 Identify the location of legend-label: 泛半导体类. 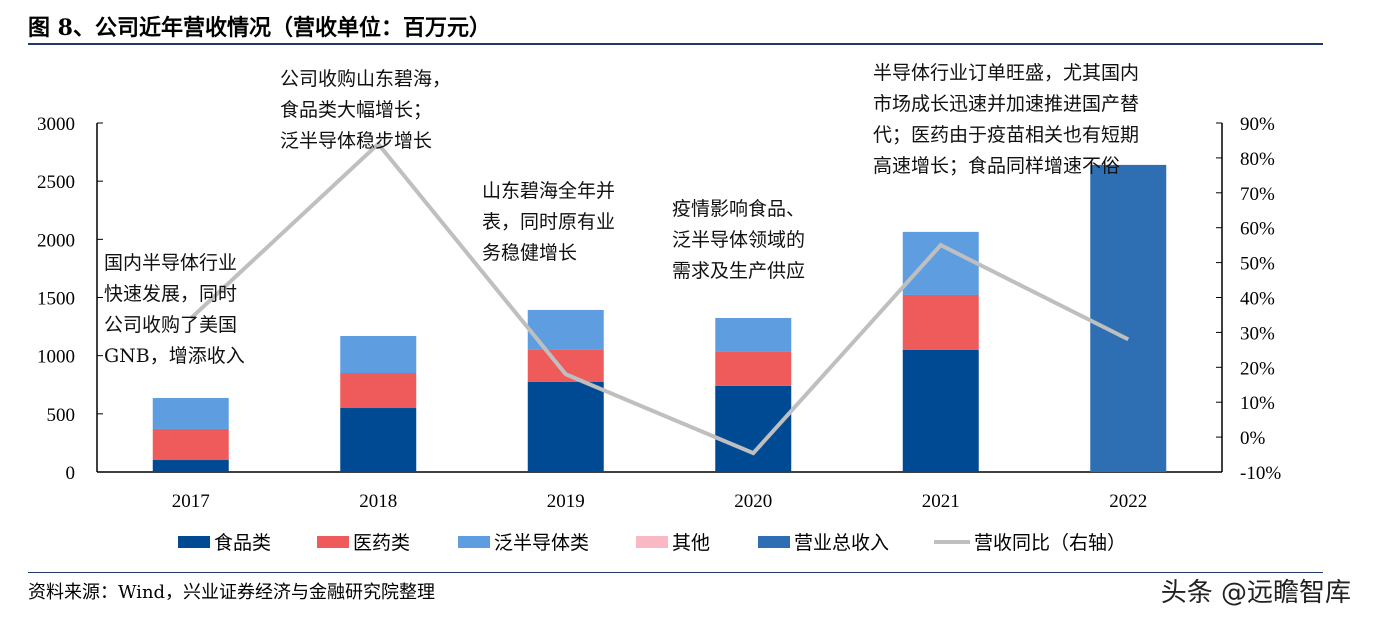
(541, 543).